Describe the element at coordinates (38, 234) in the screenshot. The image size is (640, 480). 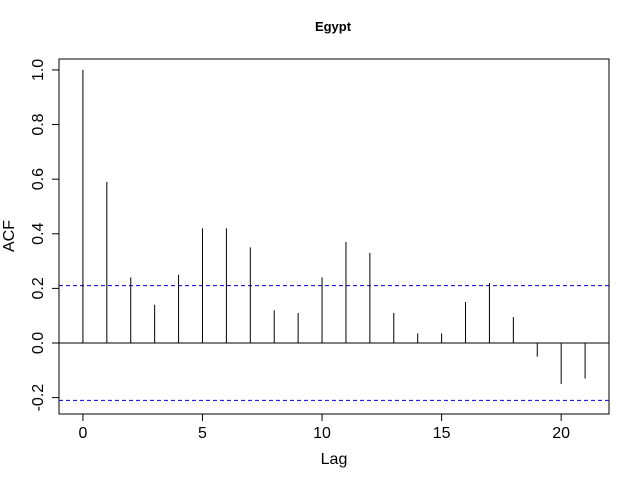
I see `y-tick-label: 0.4` at that location.